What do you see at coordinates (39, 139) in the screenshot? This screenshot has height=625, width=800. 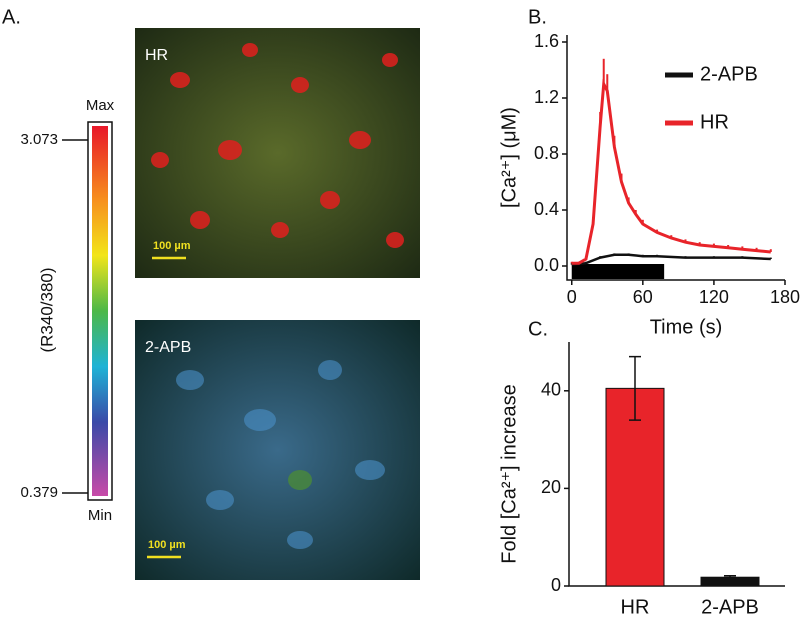 I see `colorbar-value: 3.073` at bounding box center [39, 139].